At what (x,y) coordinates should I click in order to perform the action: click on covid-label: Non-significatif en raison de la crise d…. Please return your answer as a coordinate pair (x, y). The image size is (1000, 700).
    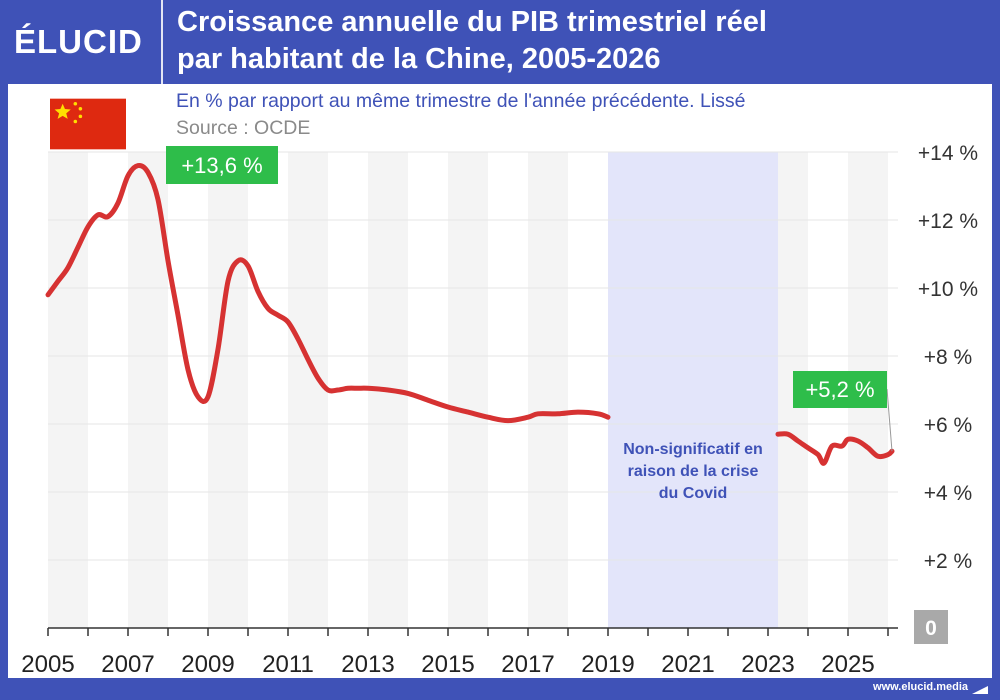
    Looking at the image, I should click on (693, 471).